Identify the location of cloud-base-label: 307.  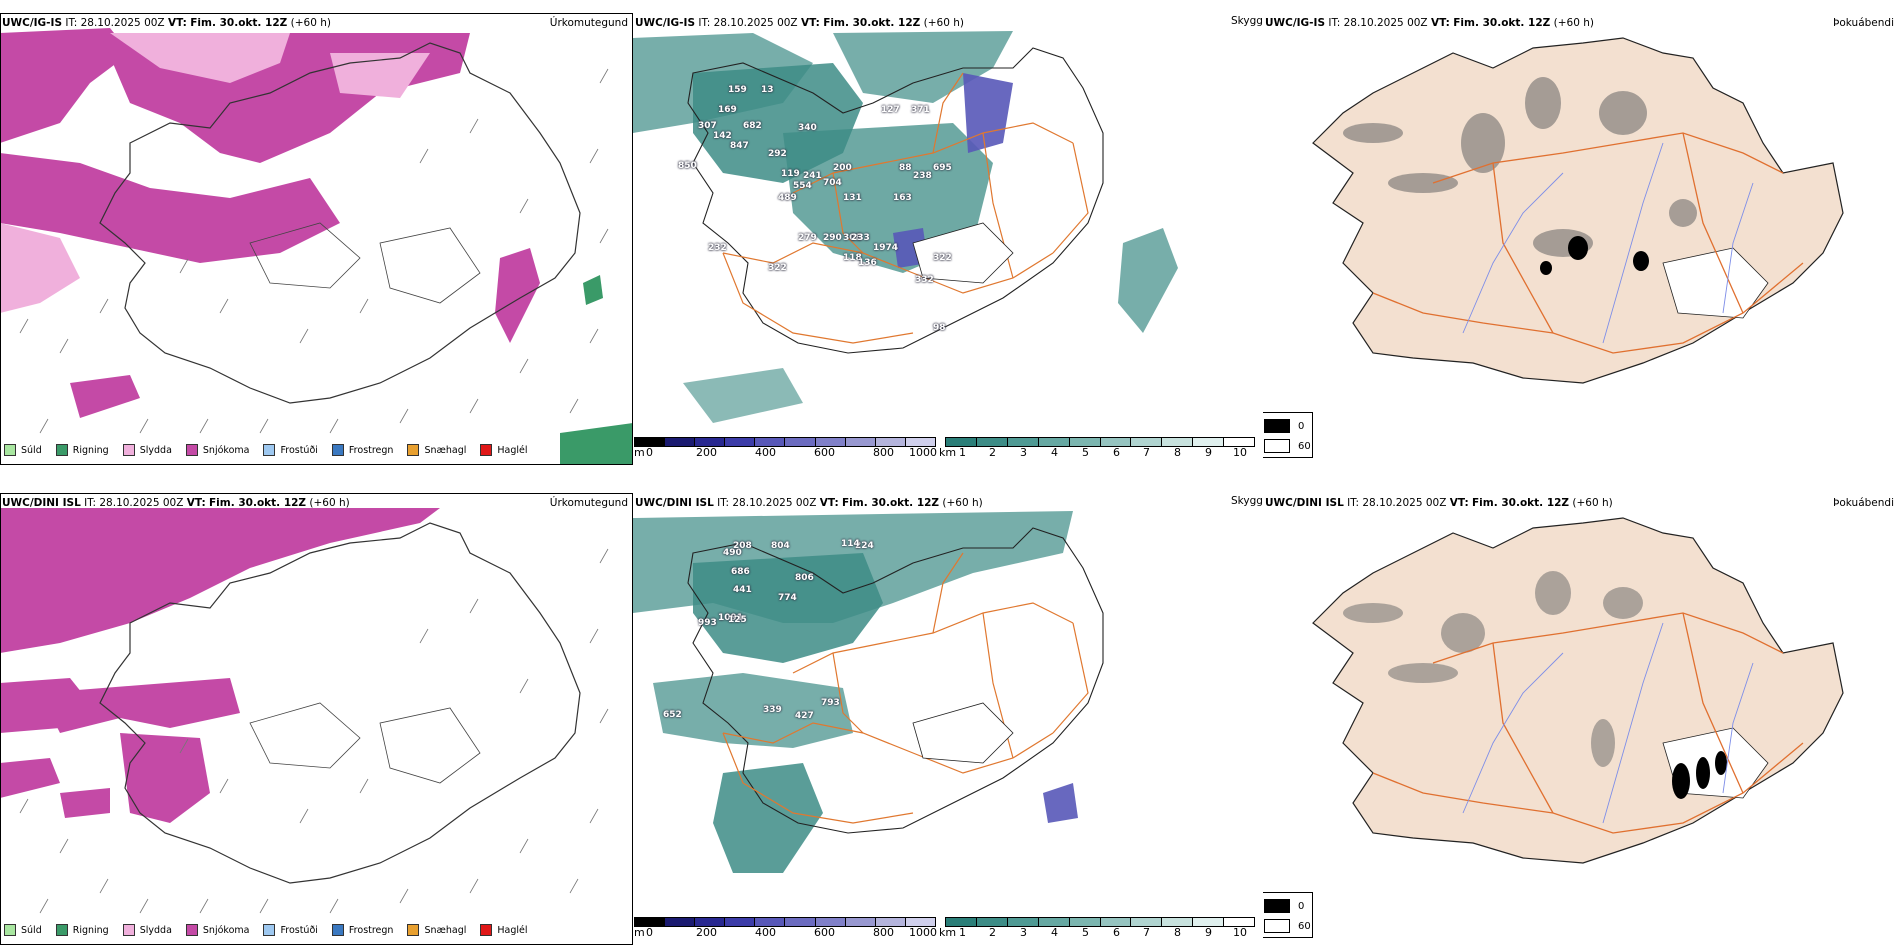
(707, 126).